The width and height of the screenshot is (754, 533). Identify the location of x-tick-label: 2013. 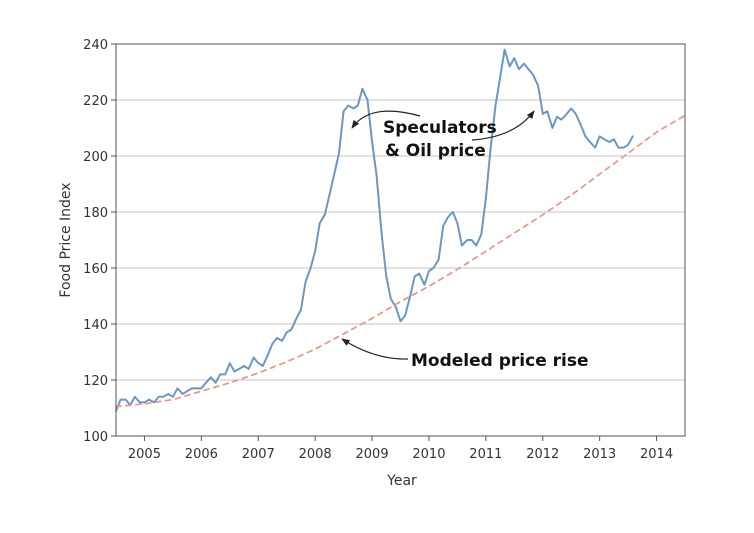
(599, 454).